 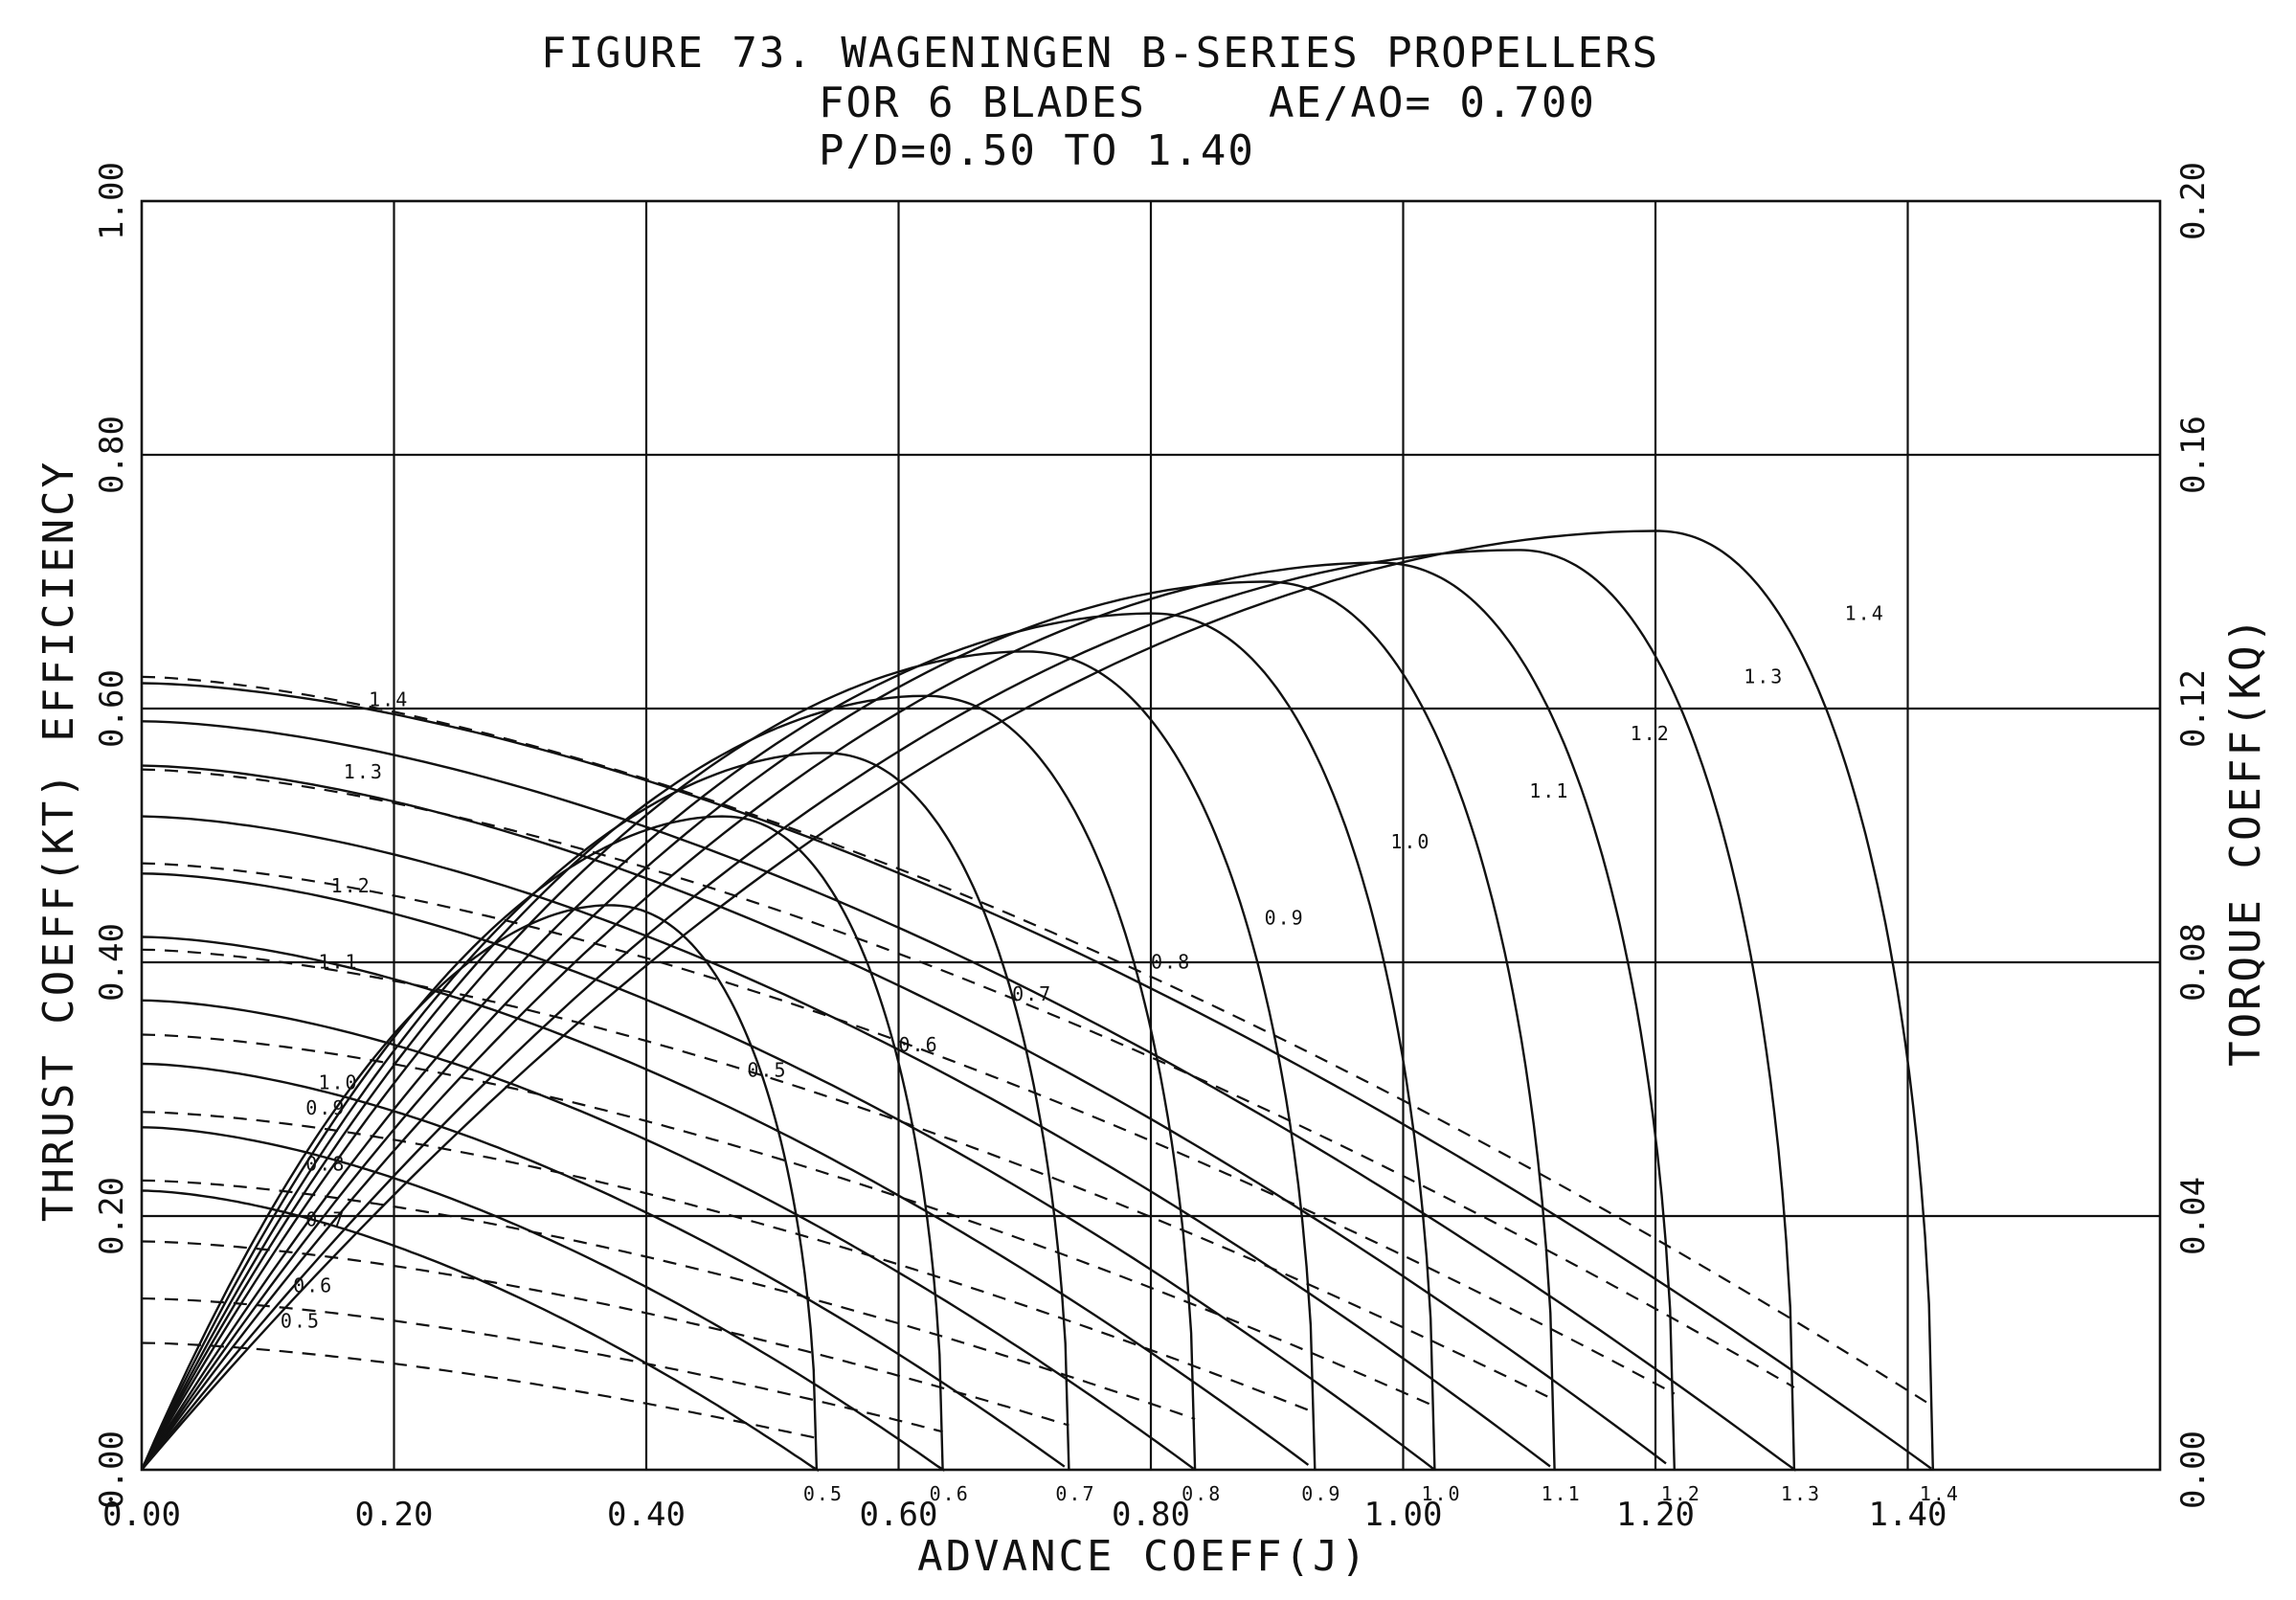 What do you see at coordinates (394, 1515) in the screenshot?
I see `x-tick-label: 0.20` at bounding box center [394, 1515].